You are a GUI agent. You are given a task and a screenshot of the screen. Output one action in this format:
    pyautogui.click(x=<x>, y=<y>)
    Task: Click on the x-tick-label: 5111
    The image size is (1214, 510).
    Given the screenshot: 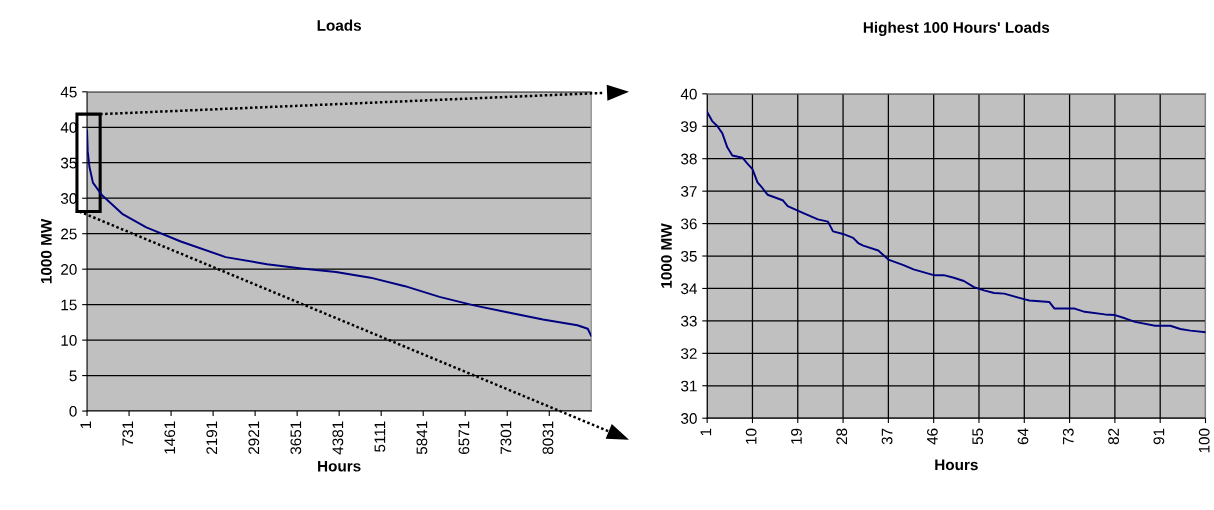 What is the action you would take?
    pyautogui.click(x=380, y=436)
    